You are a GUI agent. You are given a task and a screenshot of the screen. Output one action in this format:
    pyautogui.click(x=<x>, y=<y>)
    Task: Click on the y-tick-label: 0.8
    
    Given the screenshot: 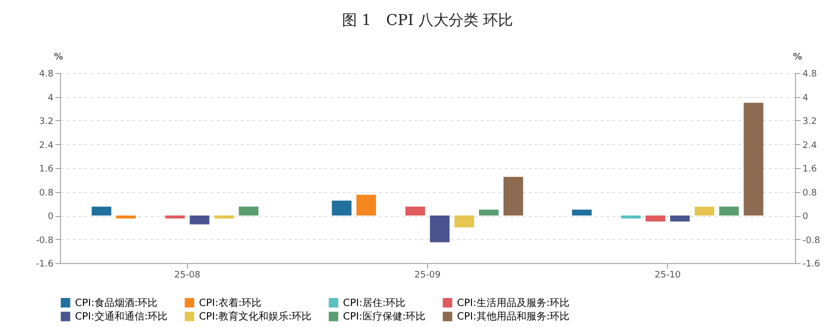 What is the action you would take?
    pyautogui.click(x=46, y=193)
    